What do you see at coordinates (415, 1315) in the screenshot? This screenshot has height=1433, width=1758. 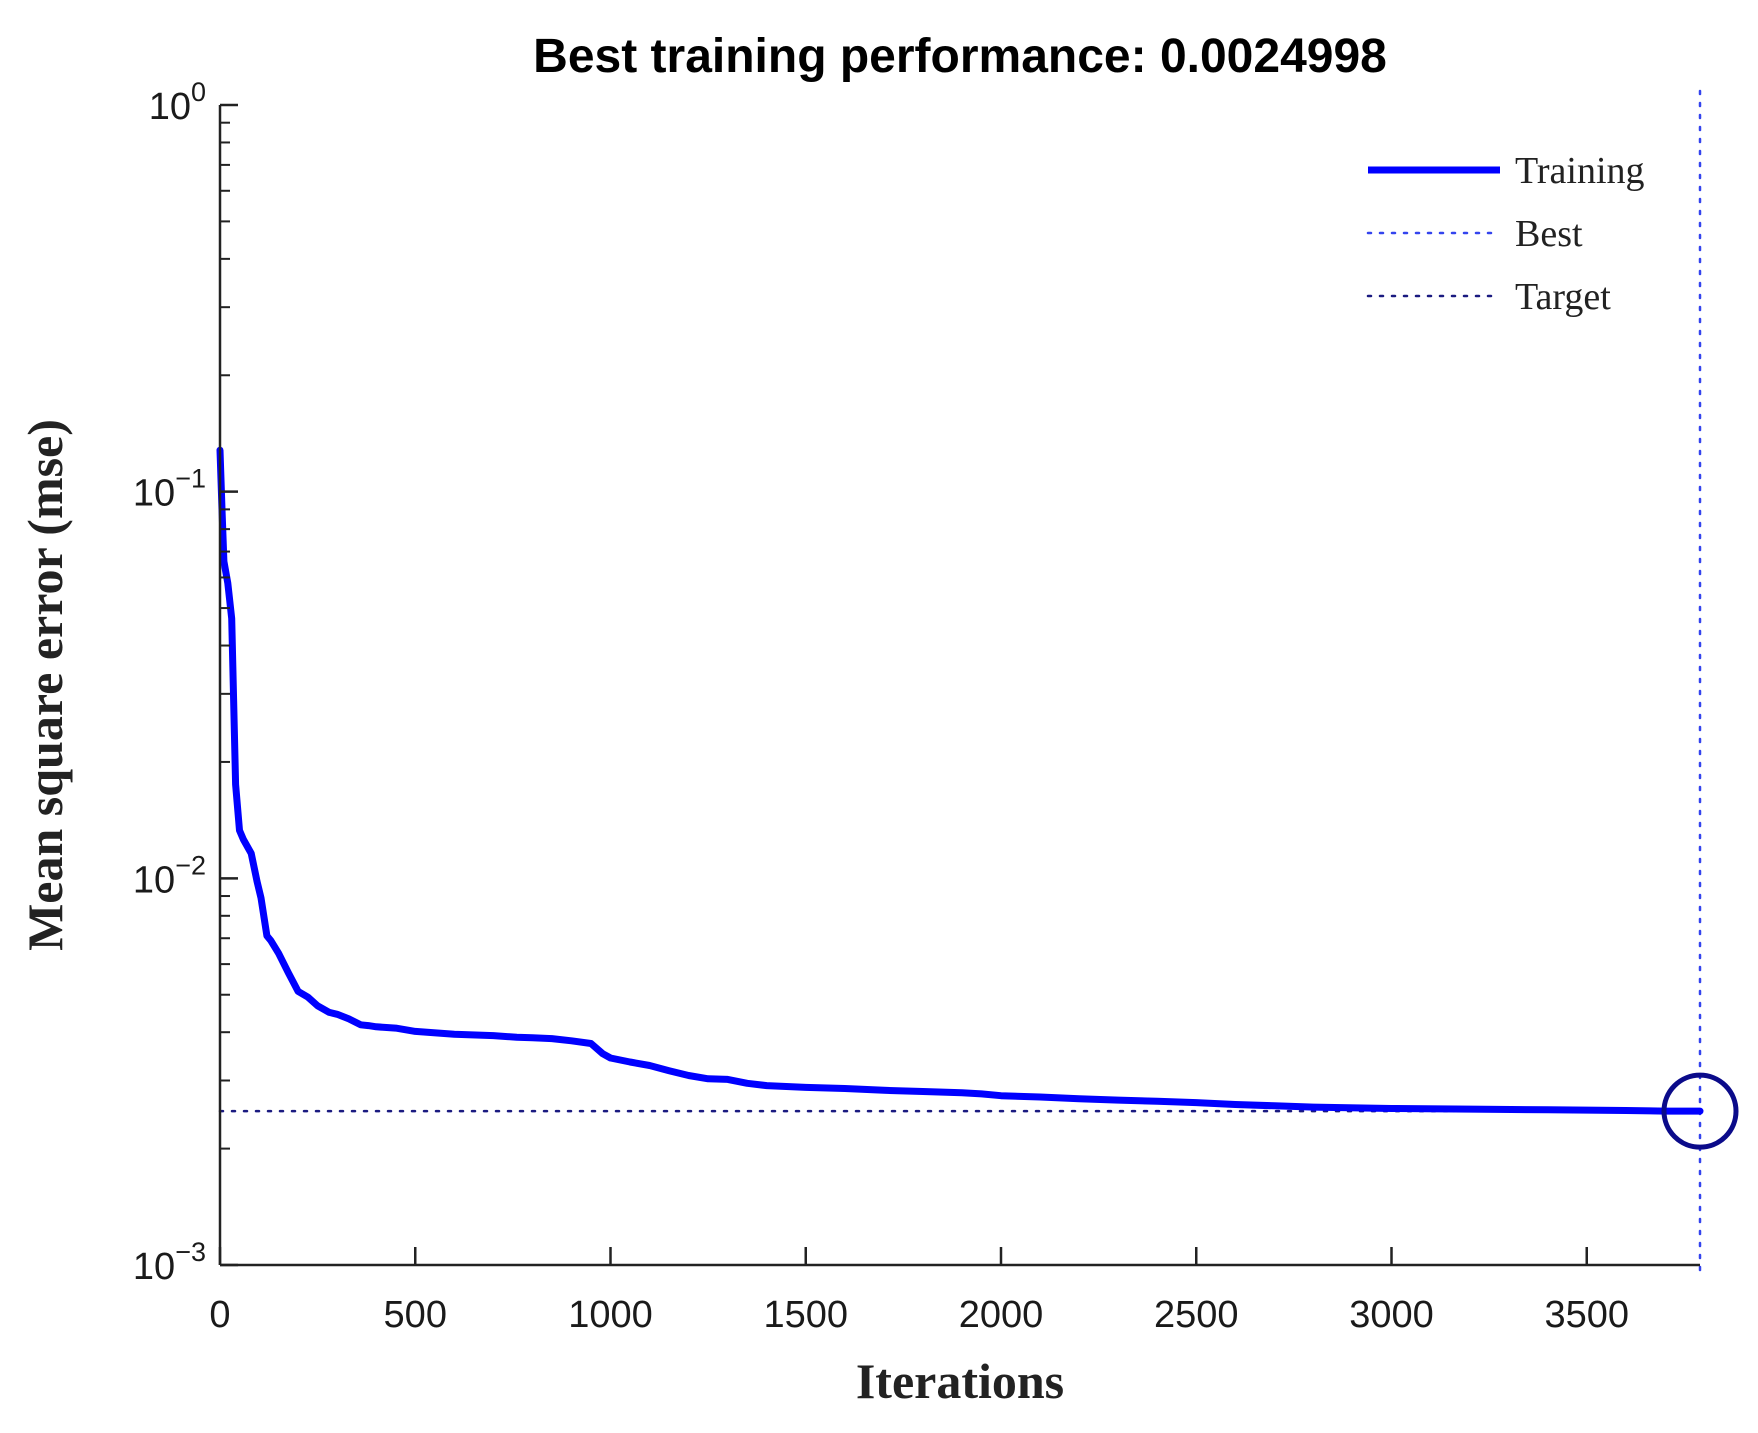 I see `x-tick-label: 500` at bounding box center [415, 1315].